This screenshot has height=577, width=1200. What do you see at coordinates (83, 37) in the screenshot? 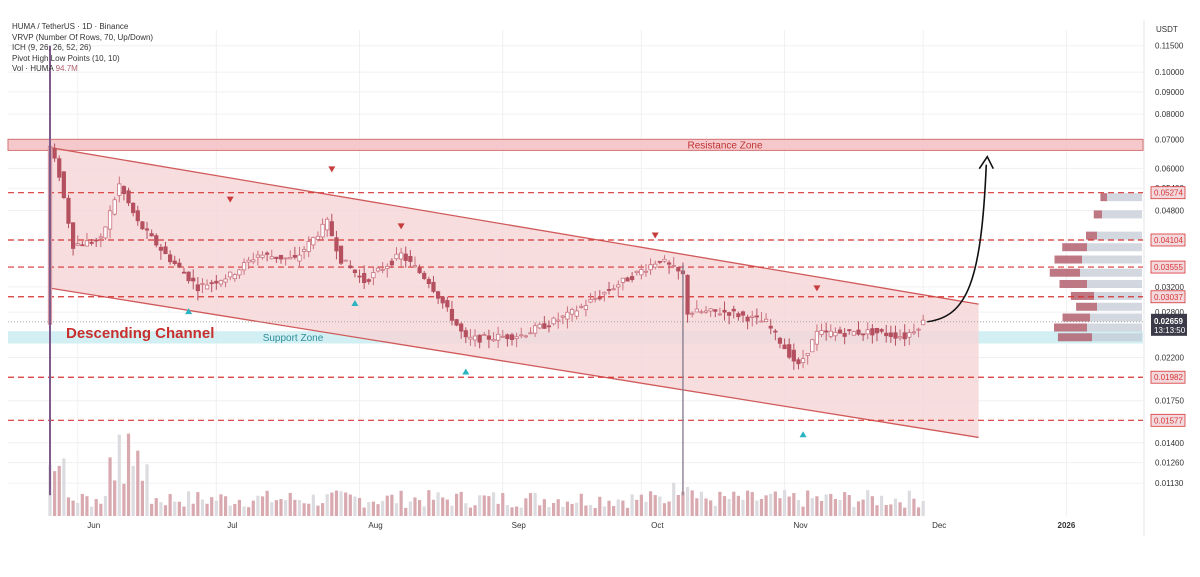
I see `legend-vrvp: VRVP (Number Of Rows, 70, Up/Down)` at bounding box center [83, 37].